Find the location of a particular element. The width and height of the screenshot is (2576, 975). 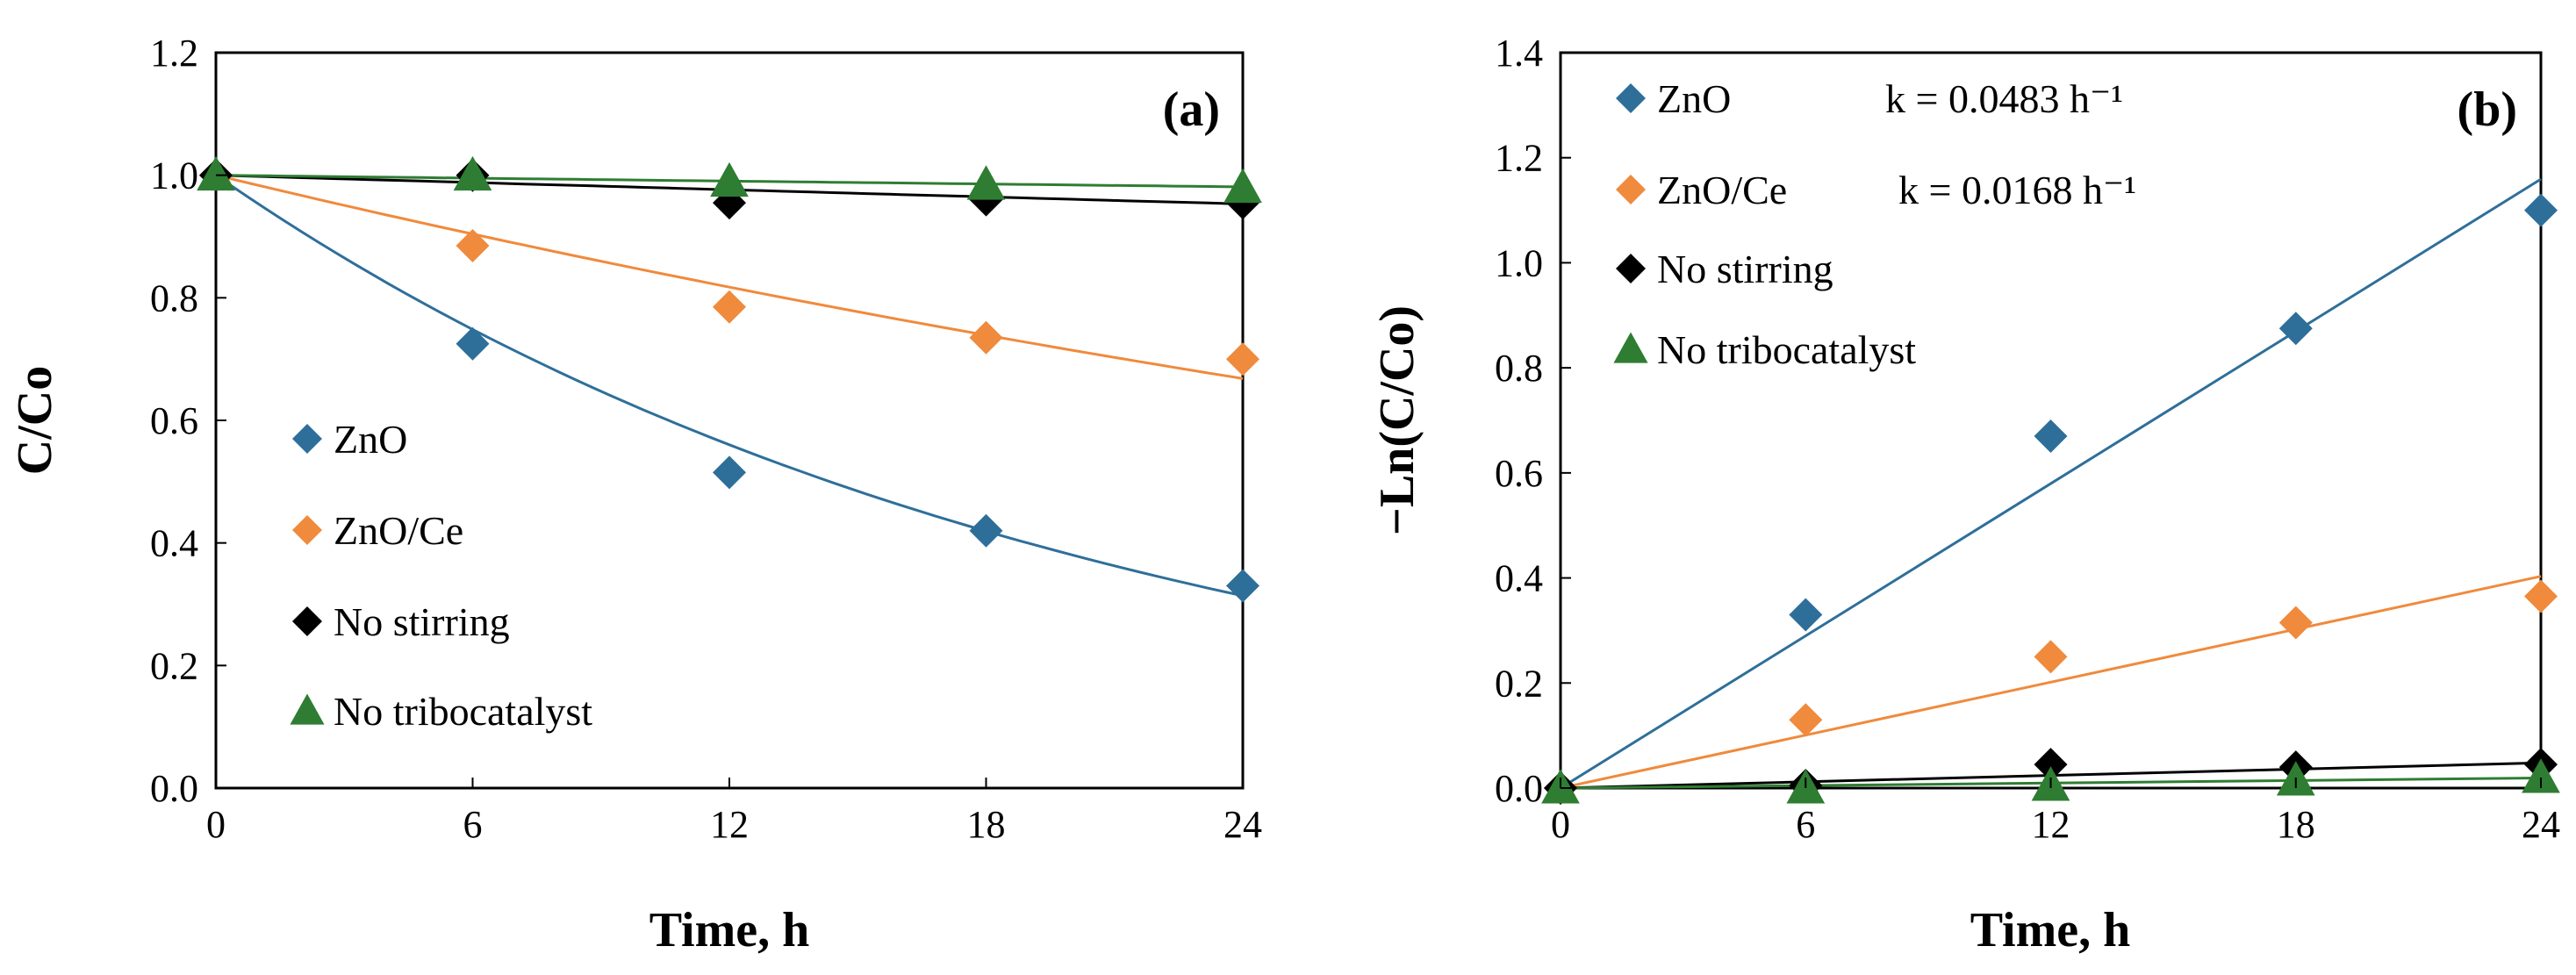

panel-label-b: (b) is located at coordinates (2487, 109).